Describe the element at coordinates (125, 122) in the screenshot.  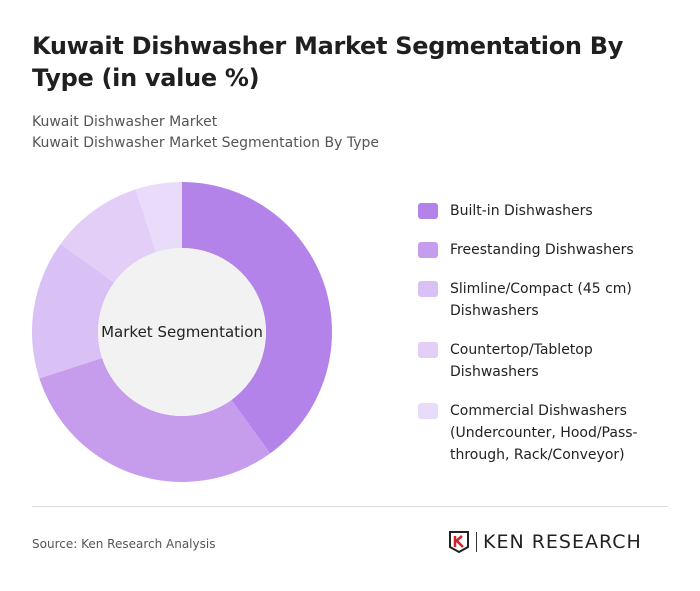
I see `subtitle-market: Kuwait Dishwasher Market` at that location.